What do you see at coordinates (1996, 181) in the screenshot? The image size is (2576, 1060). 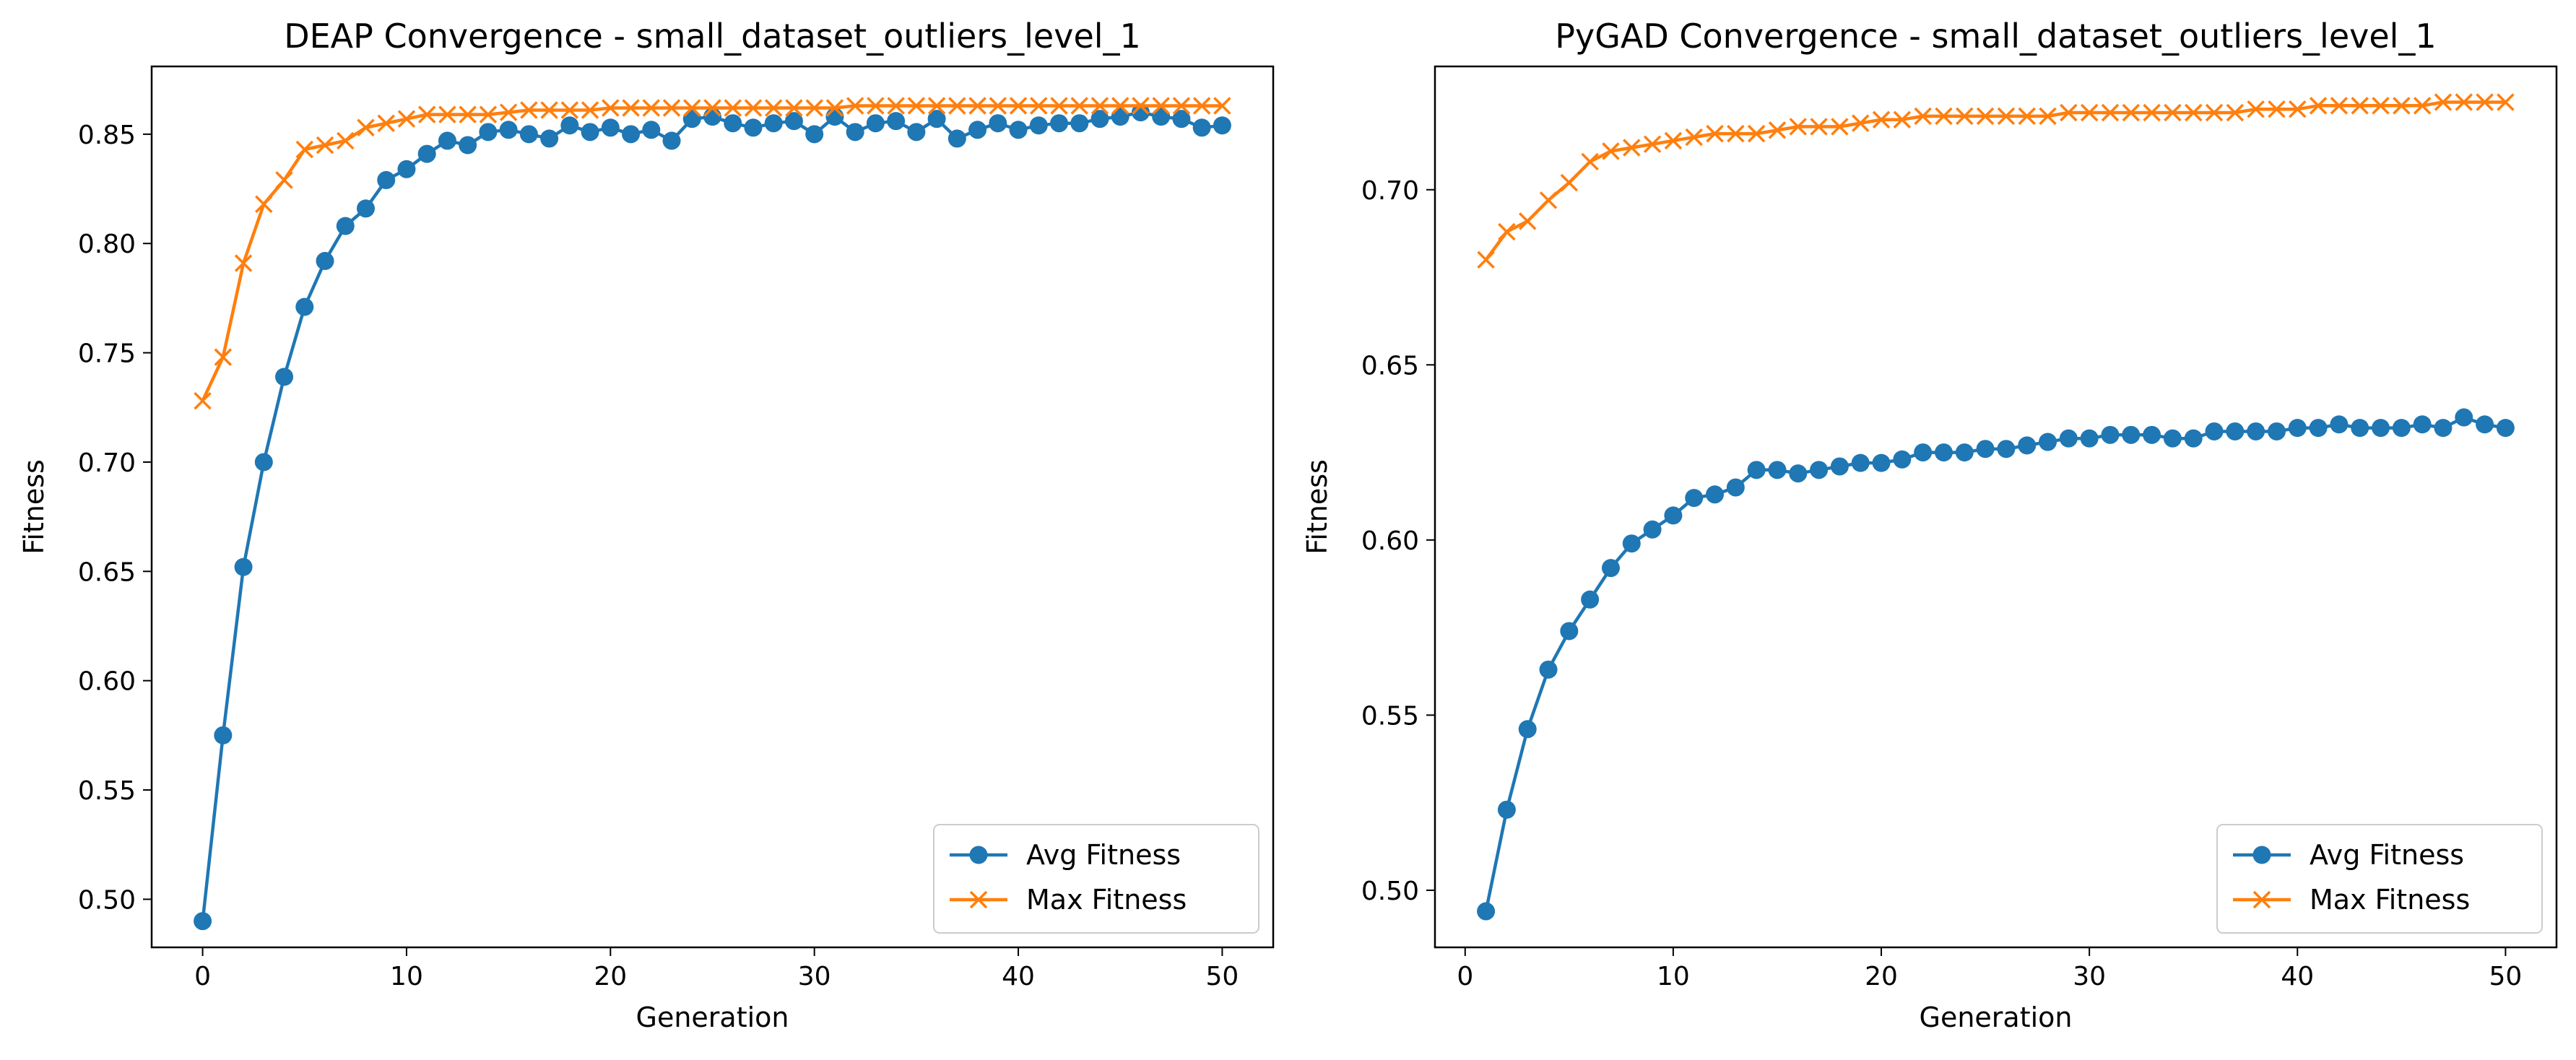 I see `series-max-fitness` at bounding box center [1996, 181].